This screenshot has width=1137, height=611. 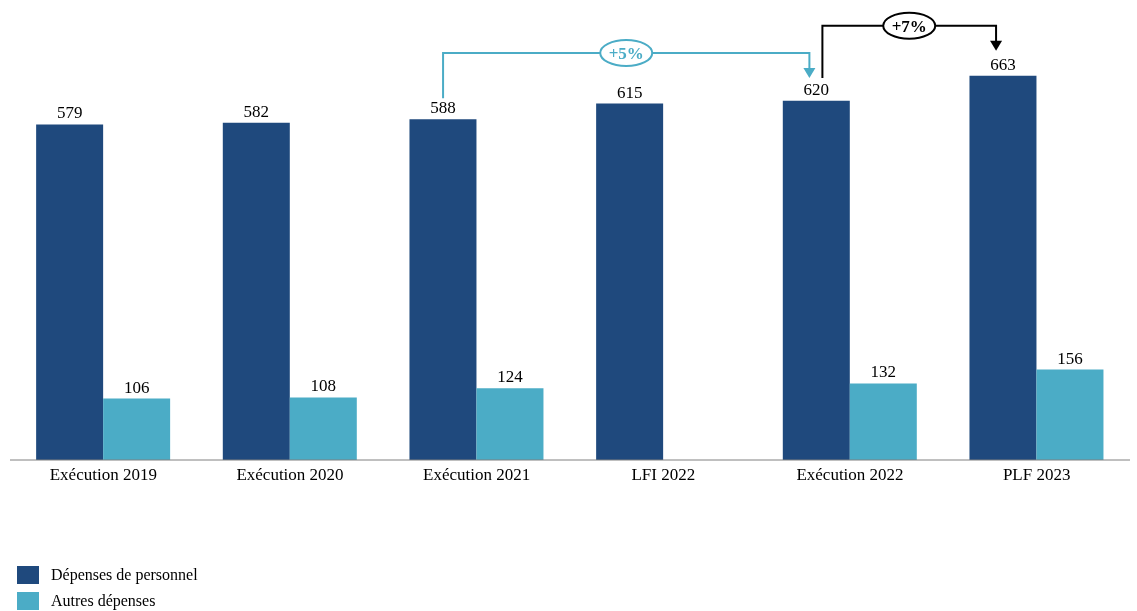 I want to click on x-tick-label: LFI 2022, so click(x=663, y=475).